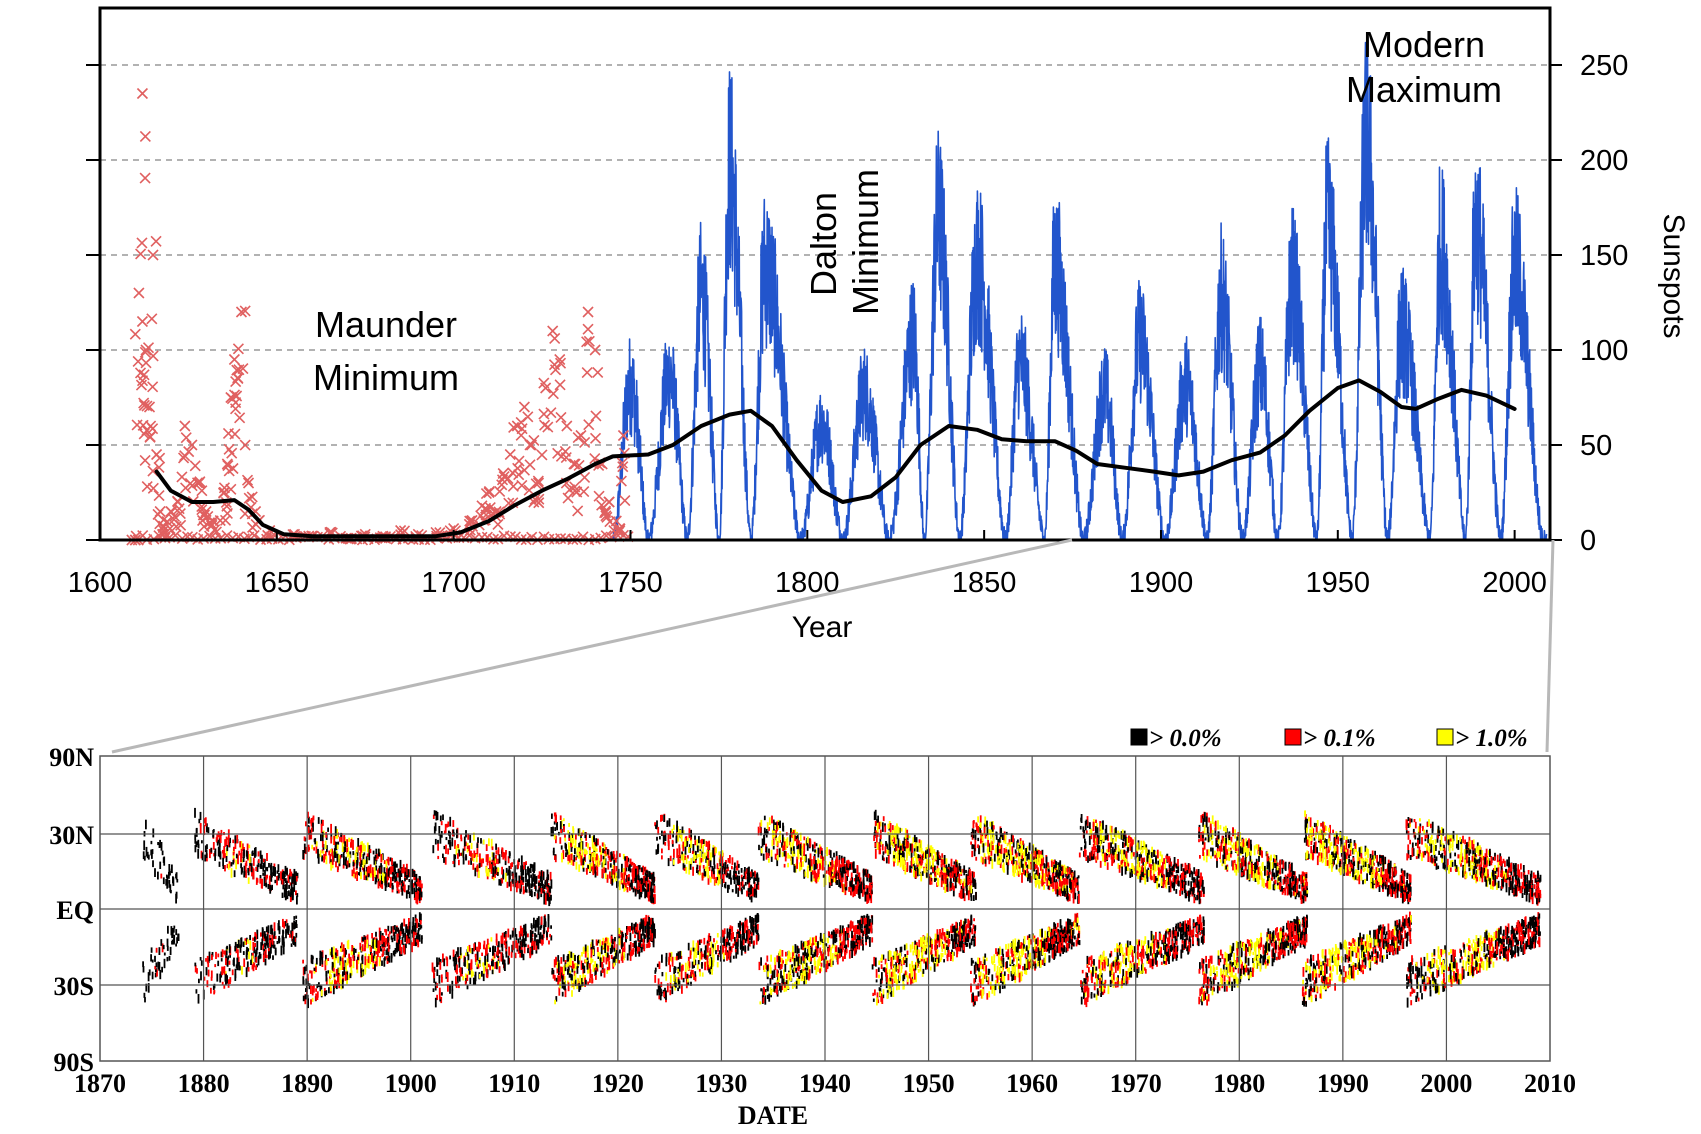  What do you see at coordinates (453, 583) in the screenshot?
I see `x-tick-label: 1700` at bounding box center [453, 583].